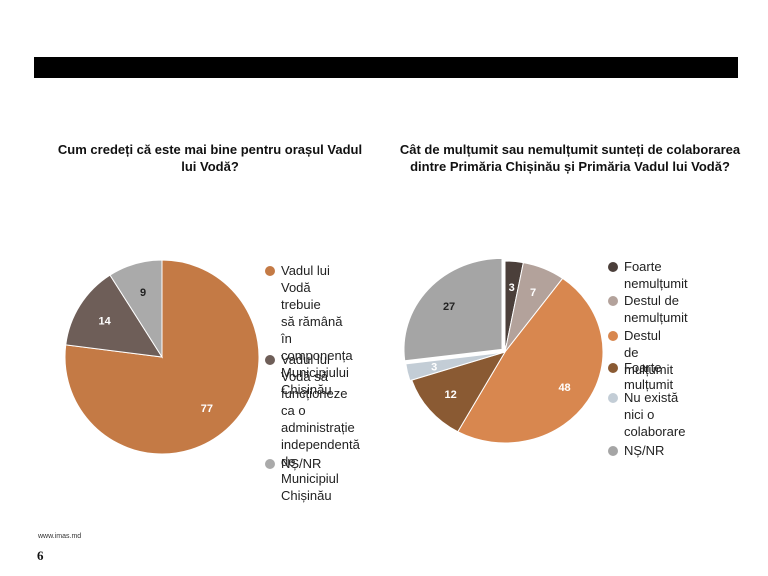  I want to click on pie-chart-1: 77 14 9, so click(162, 357).